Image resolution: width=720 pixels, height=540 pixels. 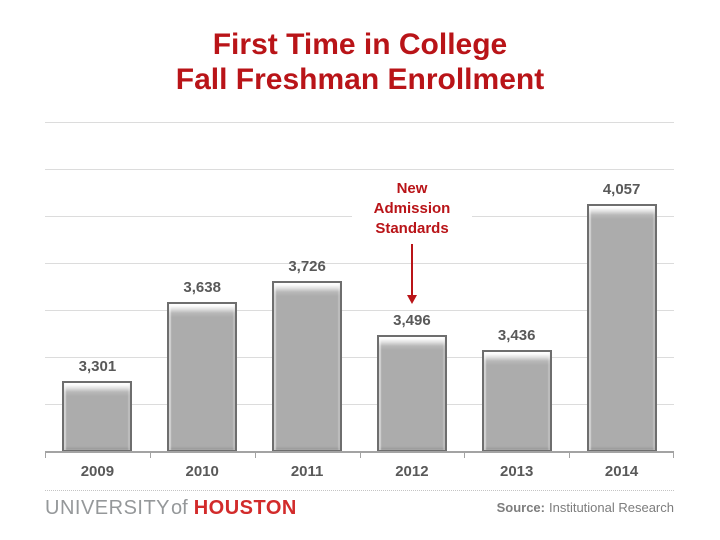 What do you see at coordinates (412, 228) in the screenshot?
I see `annotation-line-3: Standards` at bounding box center [412, 228].